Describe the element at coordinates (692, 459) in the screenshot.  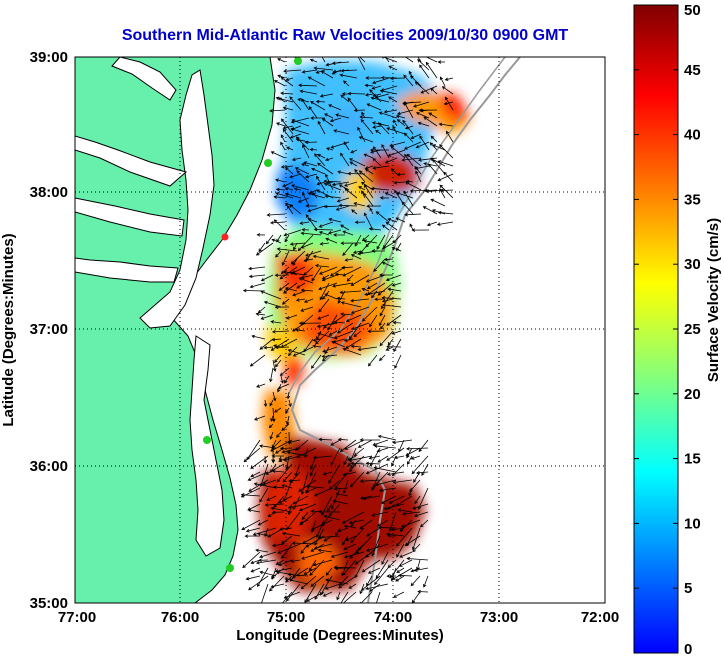
I see `colorbar-tick-label: 15` at that location.